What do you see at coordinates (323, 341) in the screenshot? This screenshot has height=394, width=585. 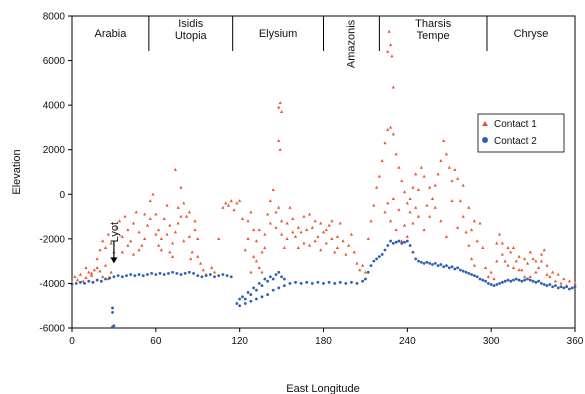 I see `x-tick-label: 180` at bounding box center [323, 341].